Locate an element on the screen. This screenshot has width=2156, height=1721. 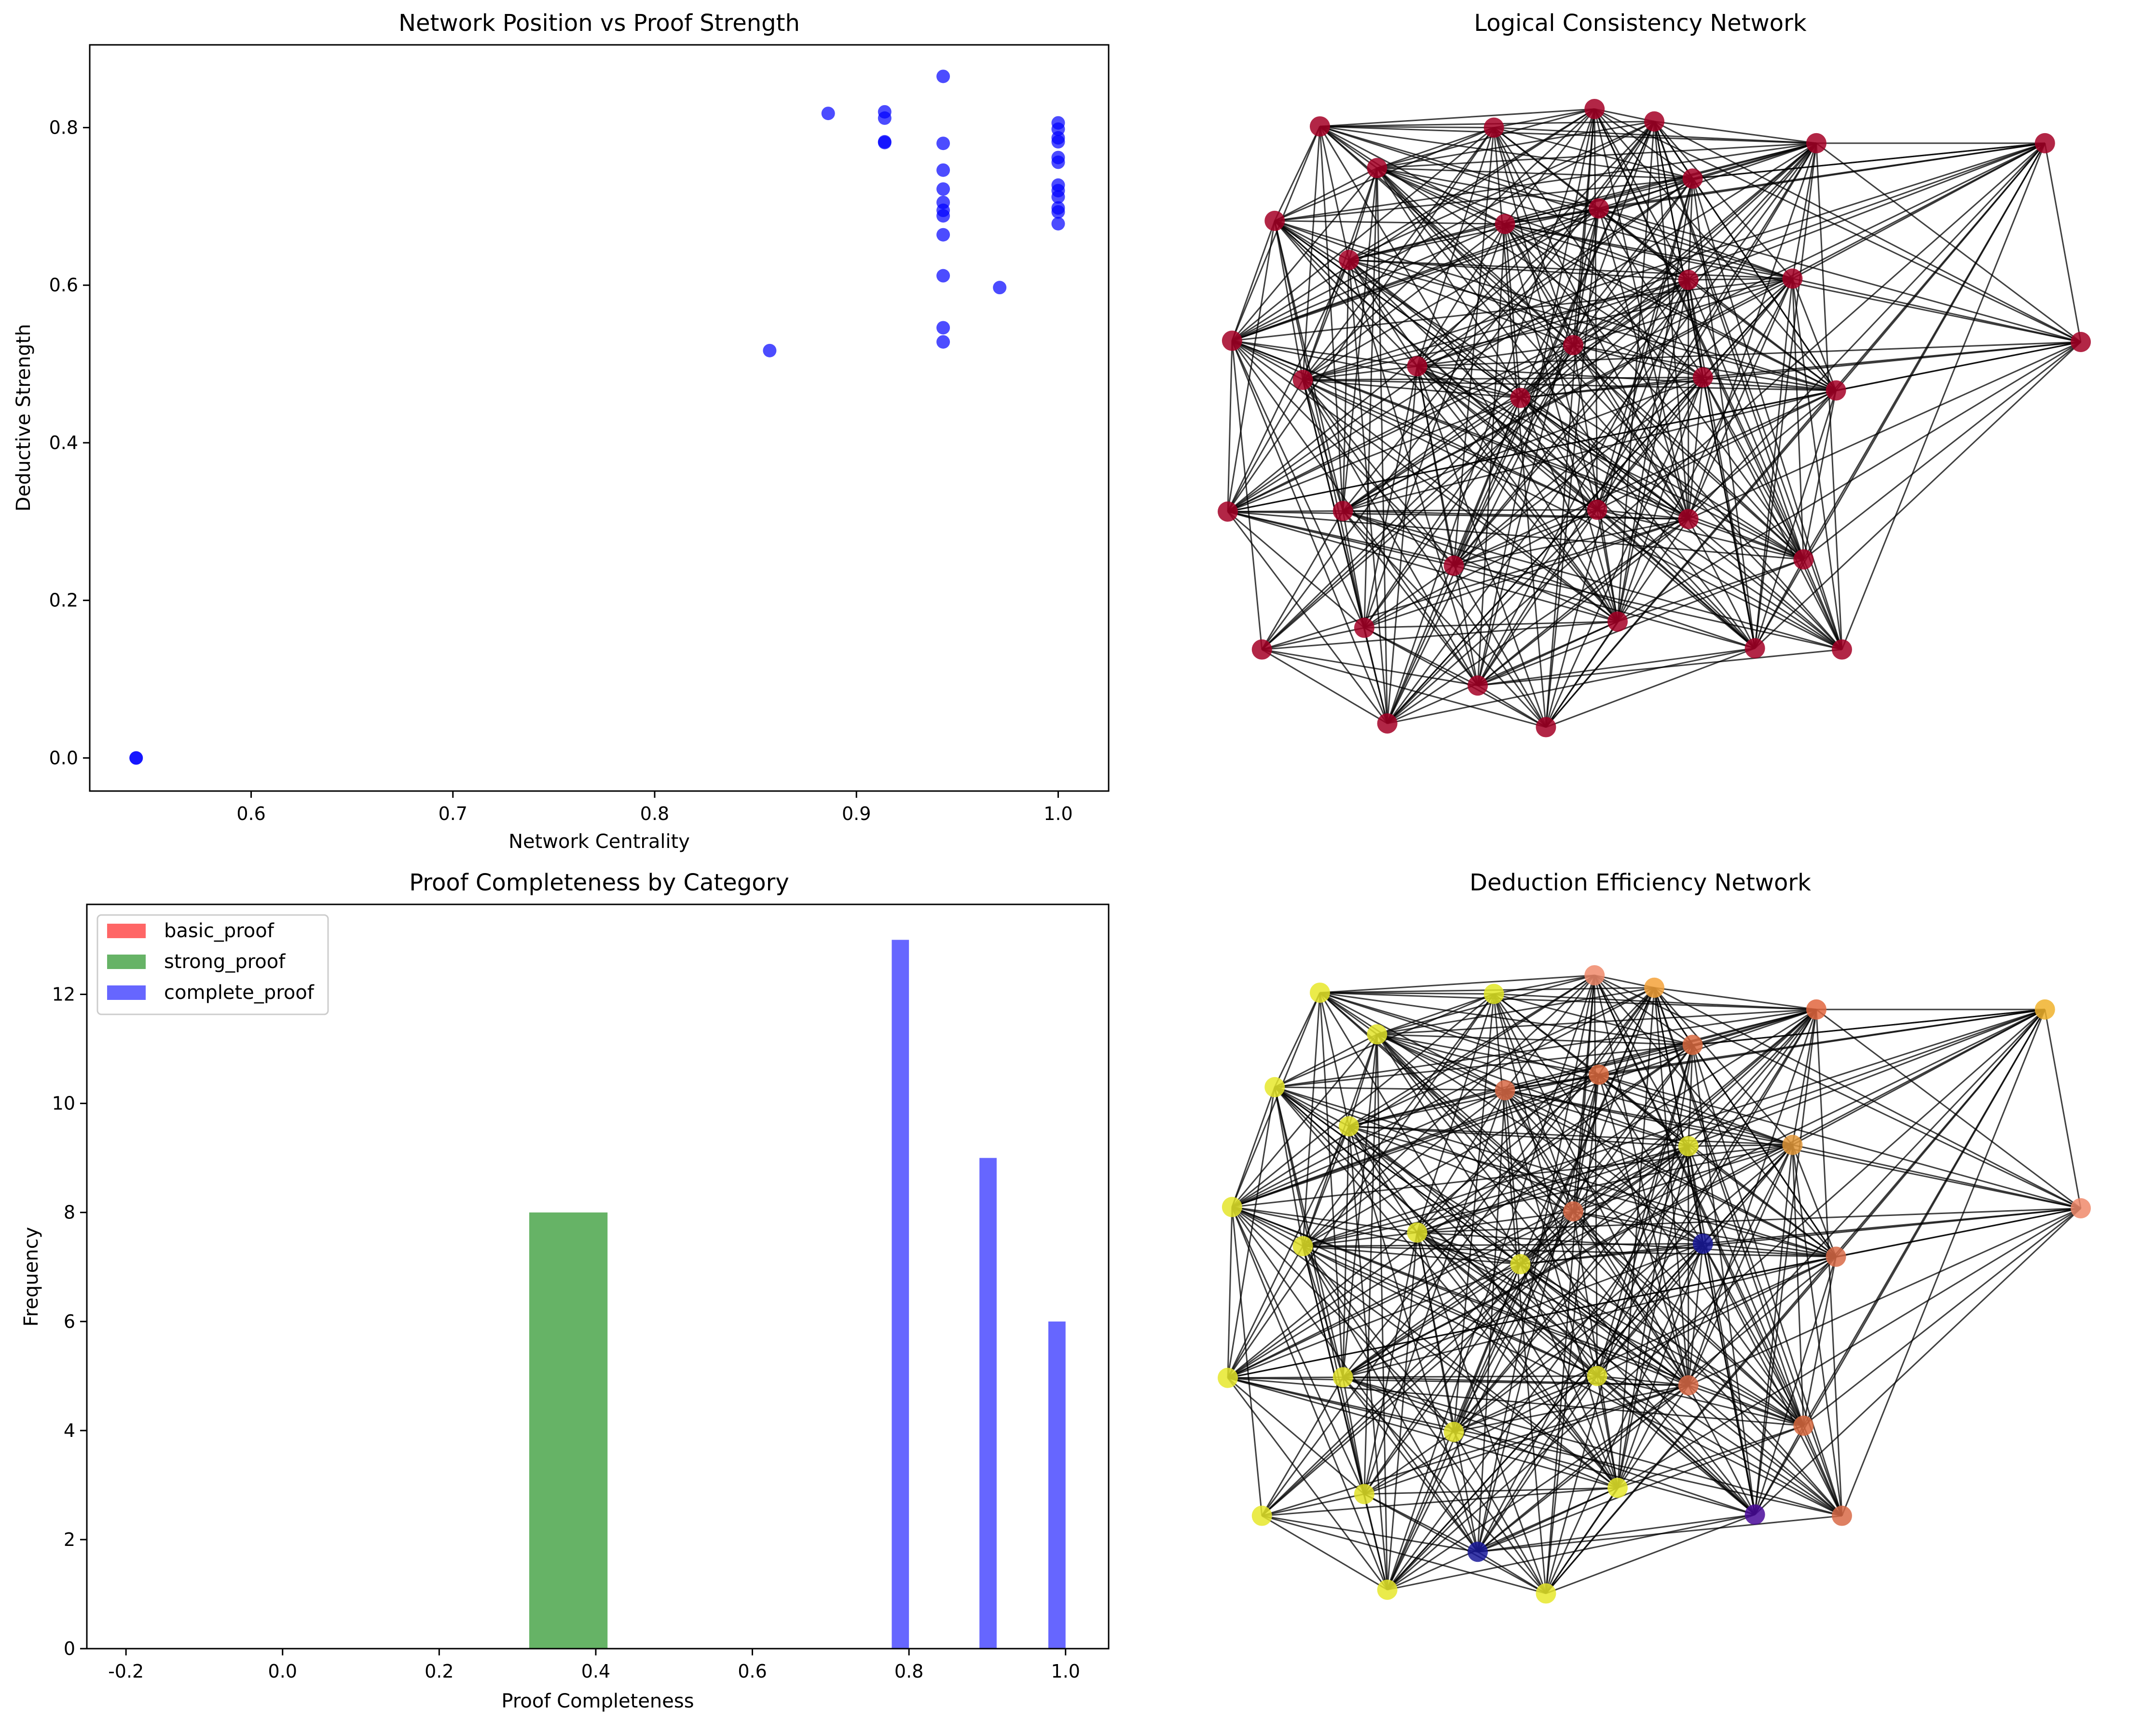
efficiency-network-title: Deduction Efficiency Network is located at coordinates (1640, 882).